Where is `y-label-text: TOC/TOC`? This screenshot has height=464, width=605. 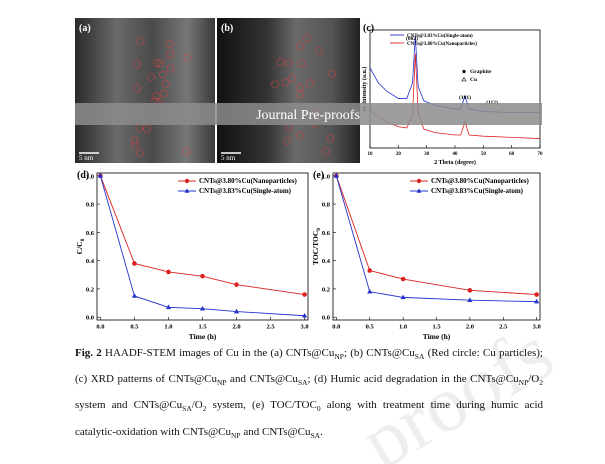
y-label-text: TOC/TOC is located at coordinates (315, 248).